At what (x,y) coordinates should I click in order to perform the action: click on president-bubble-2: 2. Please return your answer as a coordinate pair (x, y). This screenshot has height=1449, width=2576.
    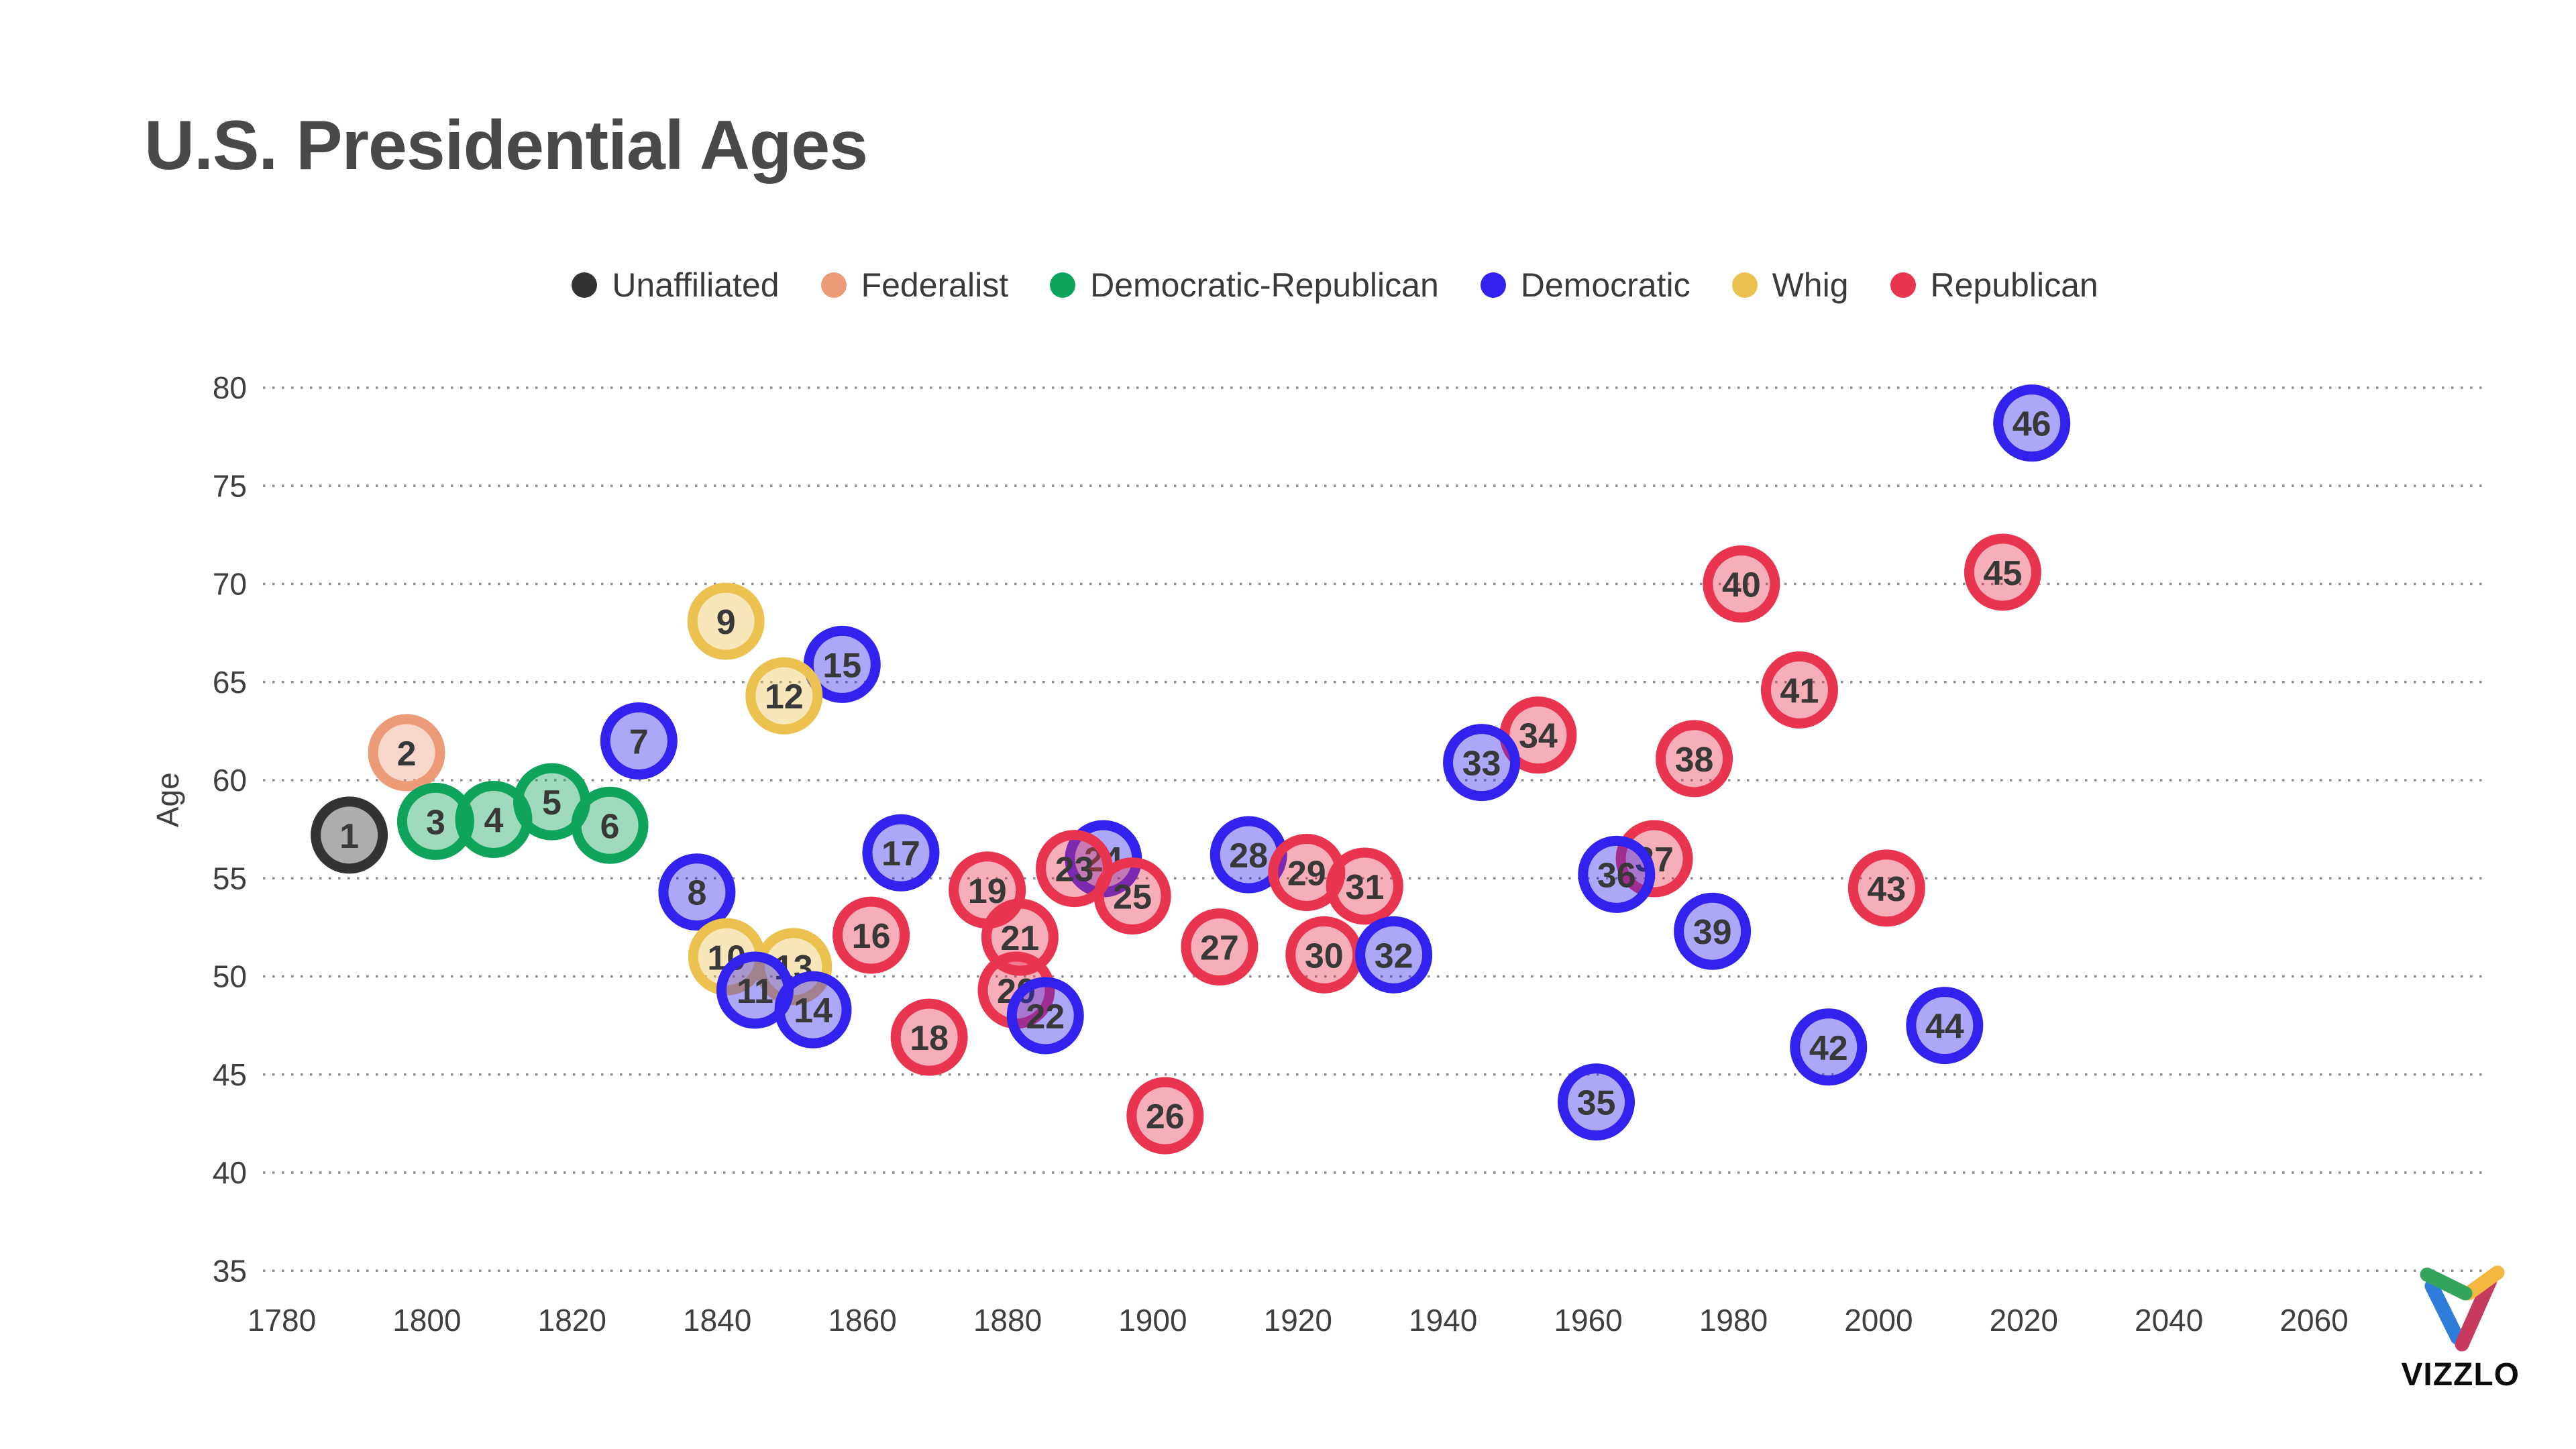
    Looking at the image, I should click on (406, 753).